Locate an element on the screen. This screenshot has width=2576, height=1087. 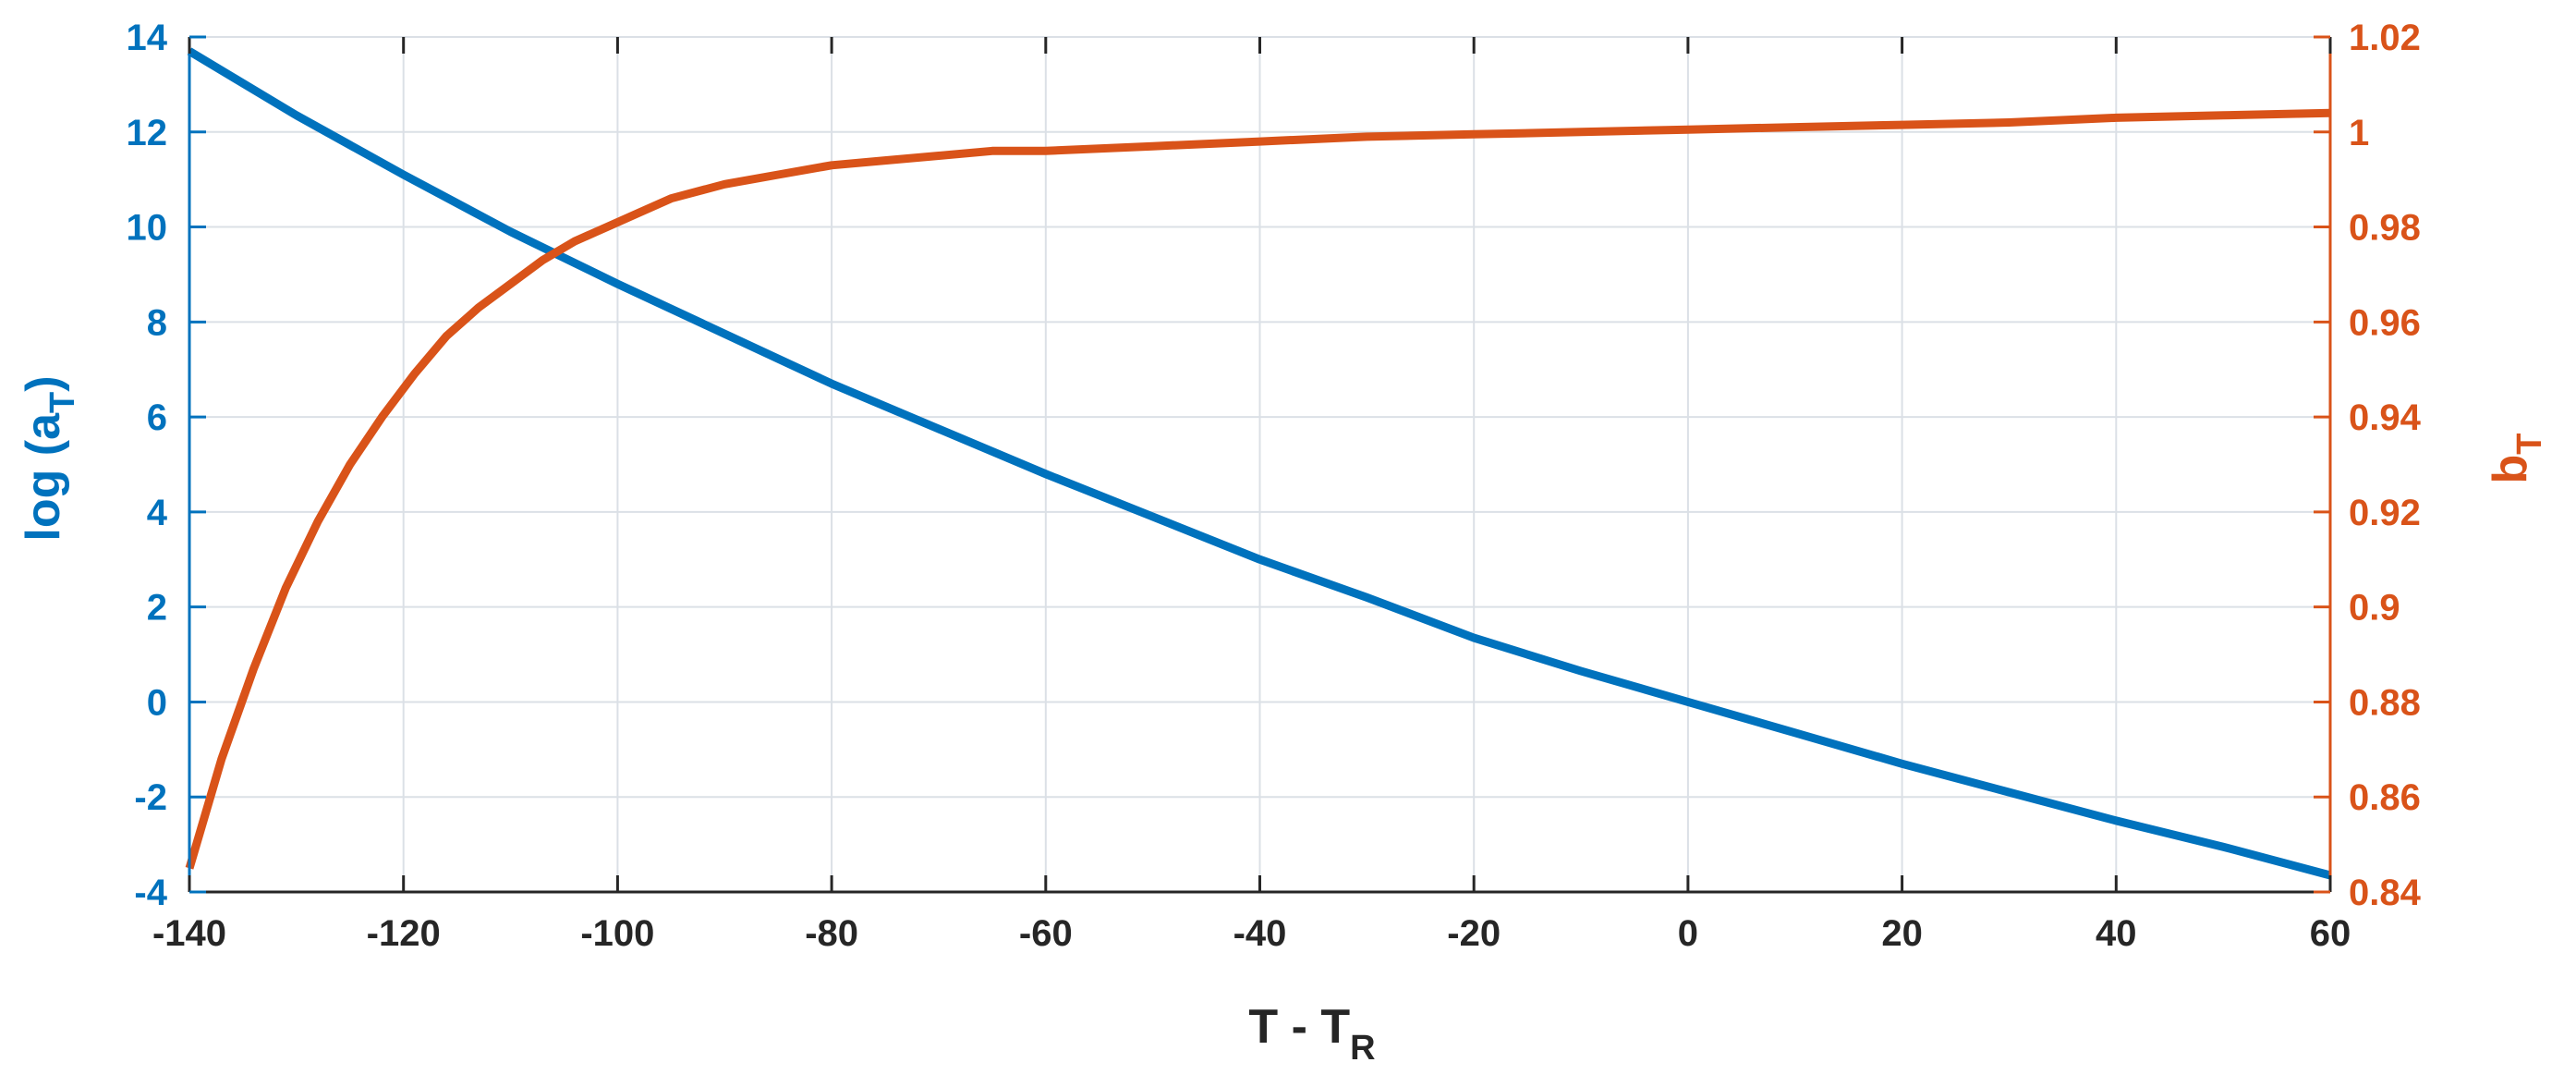
x-tick-label: -80 is located at coordinates (831, 933).